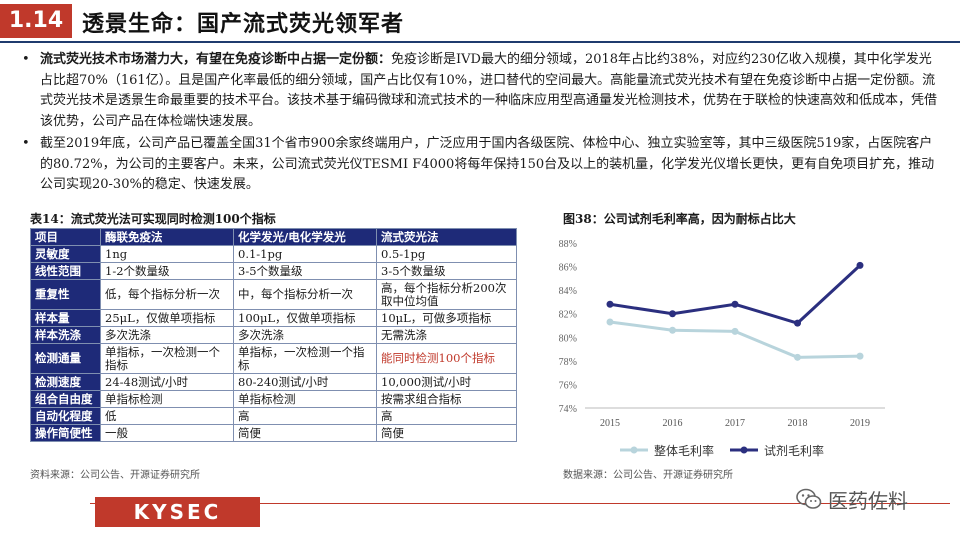 This screenshot has width=960, height=540. Describe the element at coordinates (243, 24) in the screenshot. I see `page-title: 透景生命：国产流式荧光领军者` at that location.